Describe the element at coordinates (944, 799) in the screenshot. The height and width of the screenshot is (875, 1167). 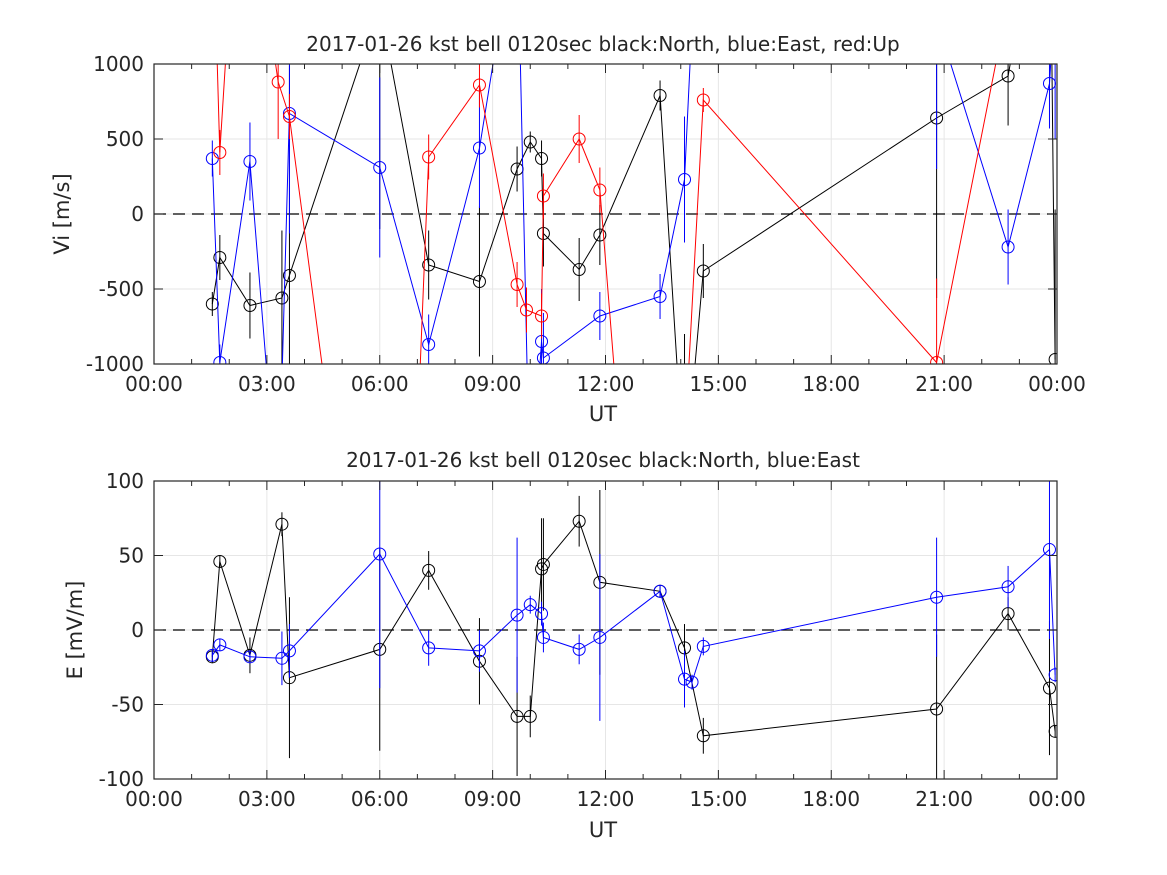
I see `x-tick-label: 21:00` at that location.